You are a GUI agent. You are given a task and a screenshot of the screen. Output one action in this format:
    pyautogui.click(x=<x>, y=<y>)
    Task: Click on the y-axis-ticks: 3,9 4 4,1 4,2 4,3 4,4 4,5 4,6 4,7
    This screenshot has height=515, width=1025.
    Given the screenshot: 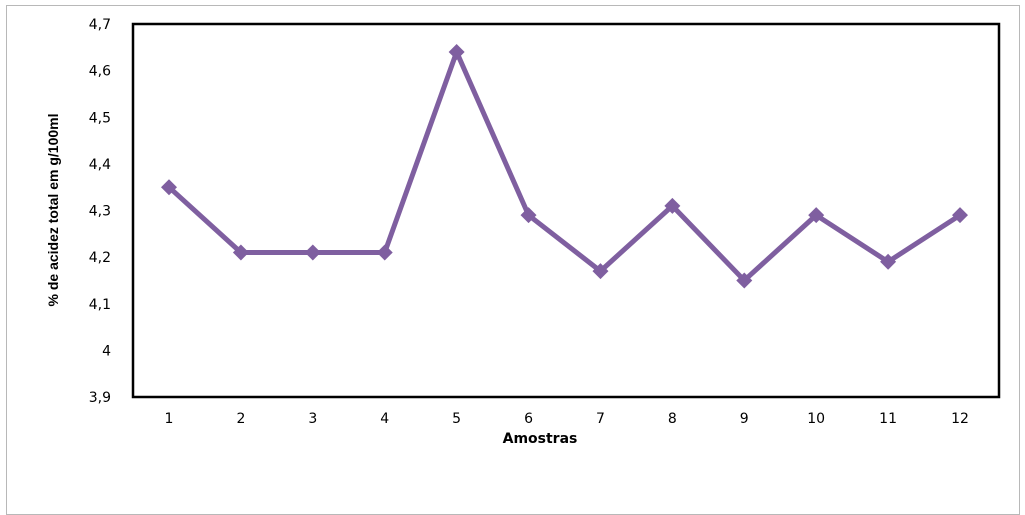 What is the action you would take?
    pyautogui.click(x=100, y=211)
    